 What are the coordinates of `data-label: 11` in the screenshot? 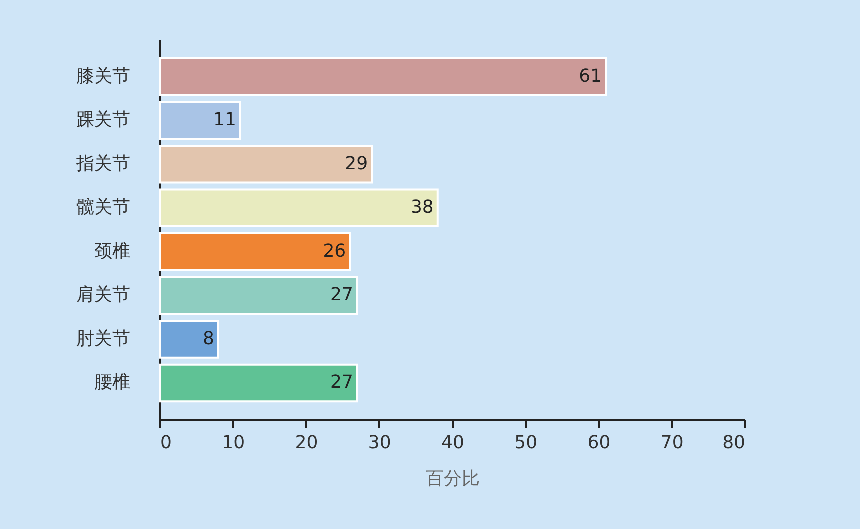 It's located at (225, 120).